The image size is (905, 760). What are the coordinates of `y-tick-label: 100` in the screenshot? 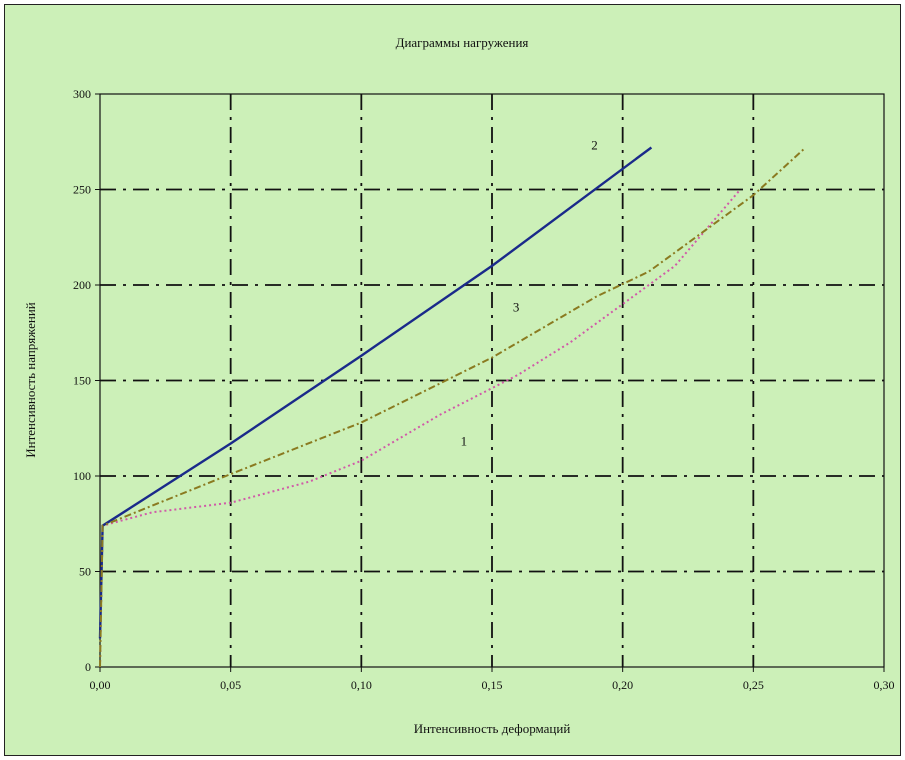 It's located at (82, 476).